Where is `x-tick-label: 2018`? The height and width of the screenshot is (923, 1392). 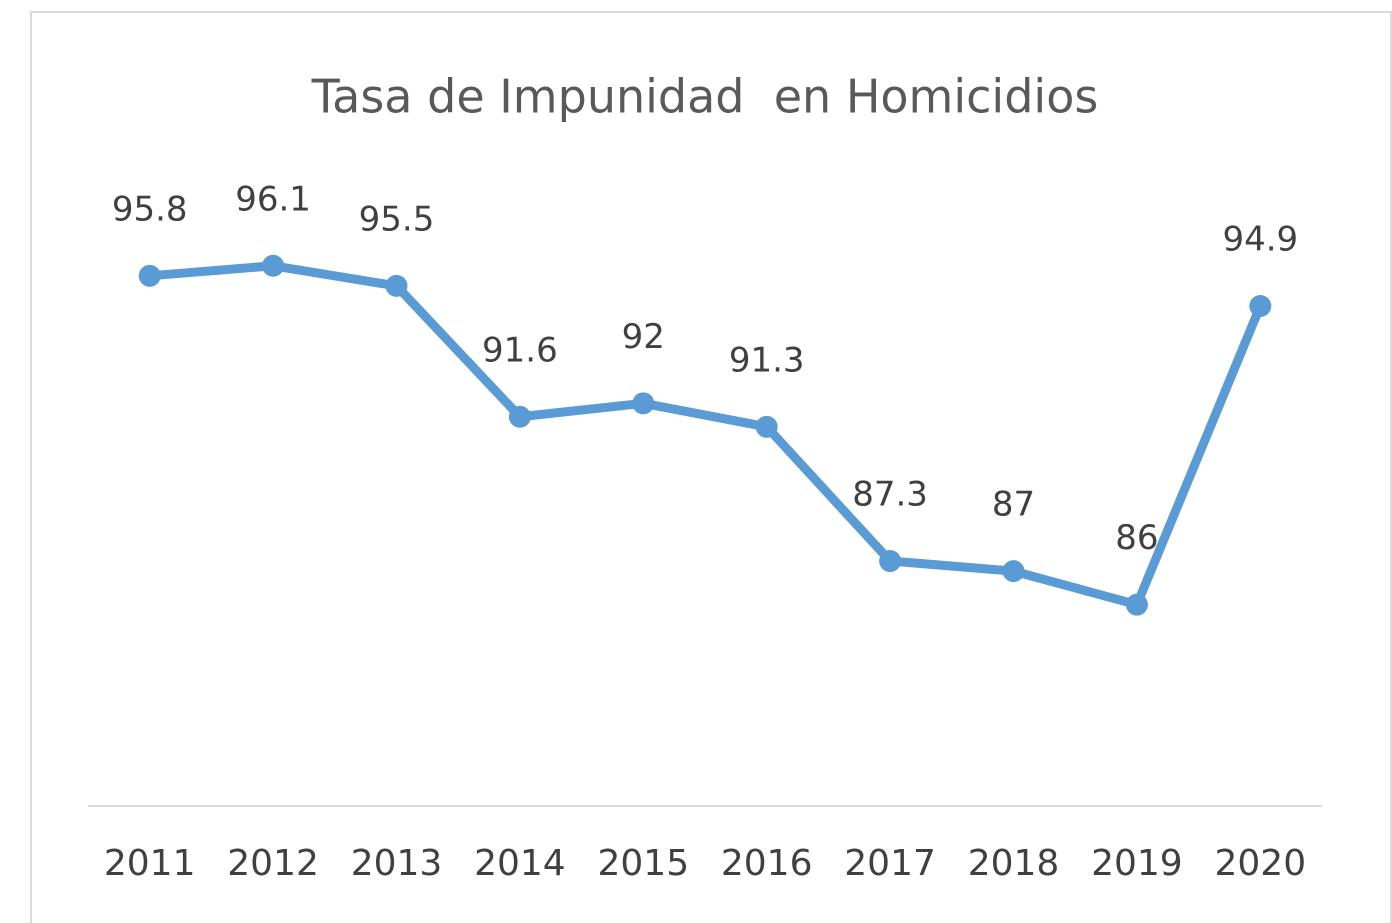
x-tick-label: 2018 is located at coordinates (1014, 863).